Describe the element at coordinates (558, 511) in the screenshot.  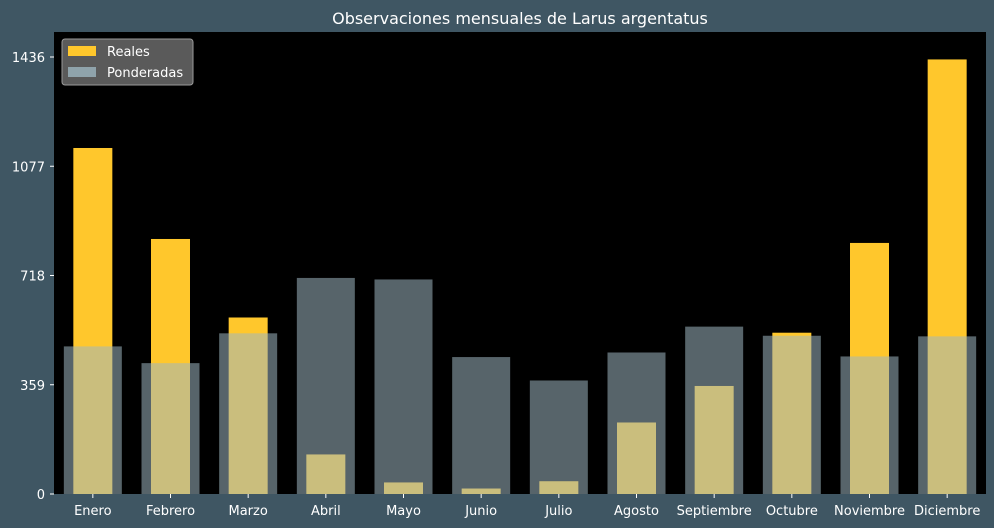
I see `x-tick-label: Julio` at that location.